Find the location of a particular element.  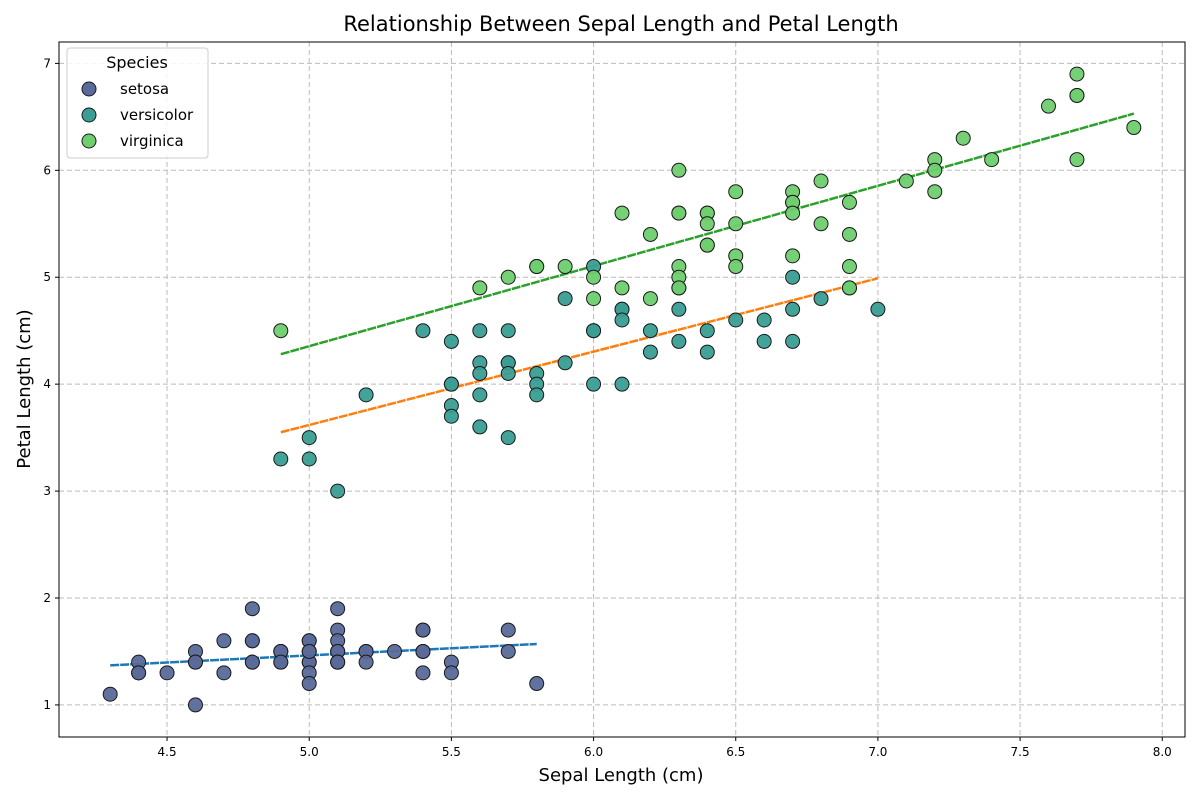

legend: Species setosa versicolor virginica is located at coordinates (137, 103).